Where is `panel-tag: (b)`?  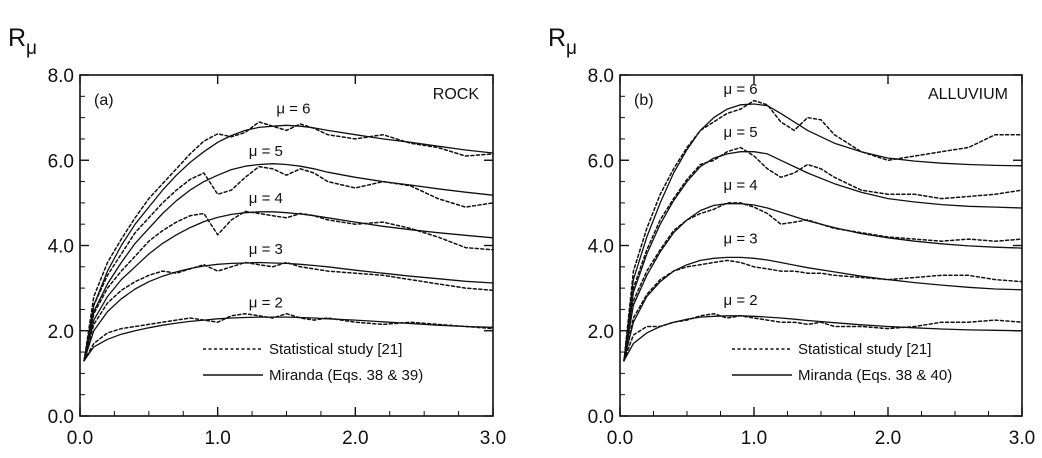
panel-tag: (b) is located at coordinates (644, 100).